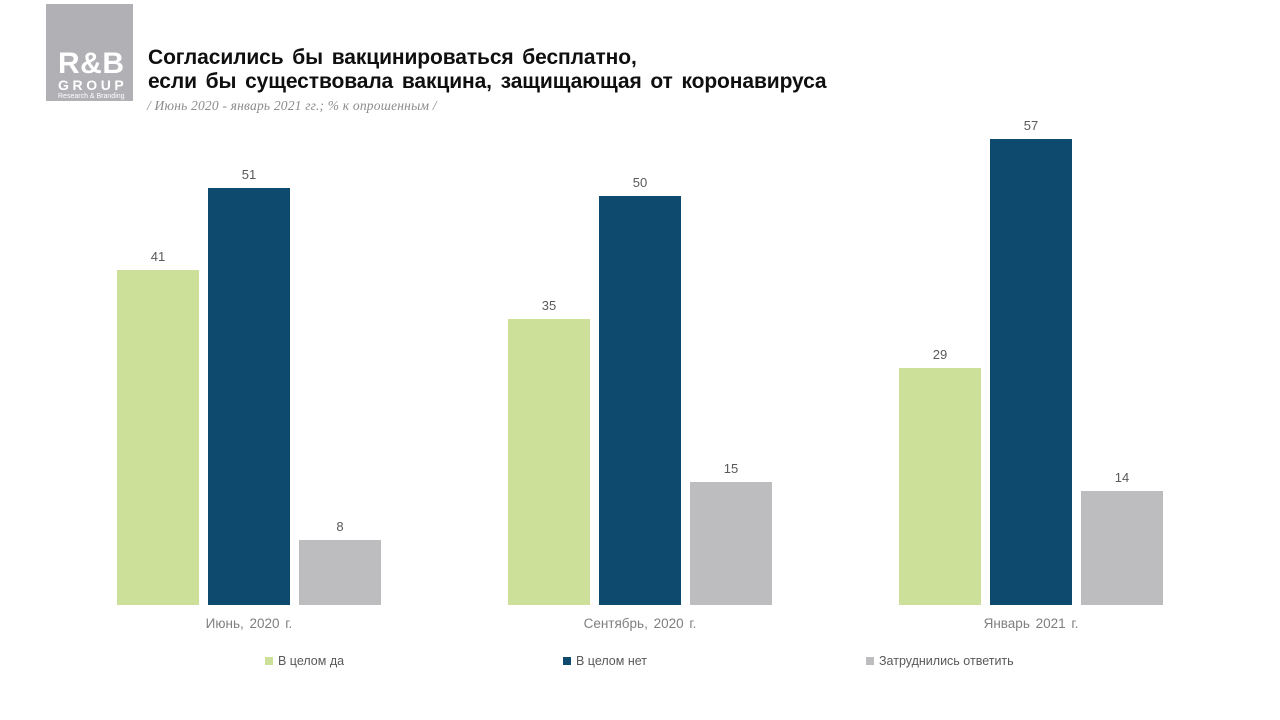 This screenshot has width=1280, height=720. Describe the element at coordinates (940, 486) in the screenshot. I see `bar-series1-group3` at that location.